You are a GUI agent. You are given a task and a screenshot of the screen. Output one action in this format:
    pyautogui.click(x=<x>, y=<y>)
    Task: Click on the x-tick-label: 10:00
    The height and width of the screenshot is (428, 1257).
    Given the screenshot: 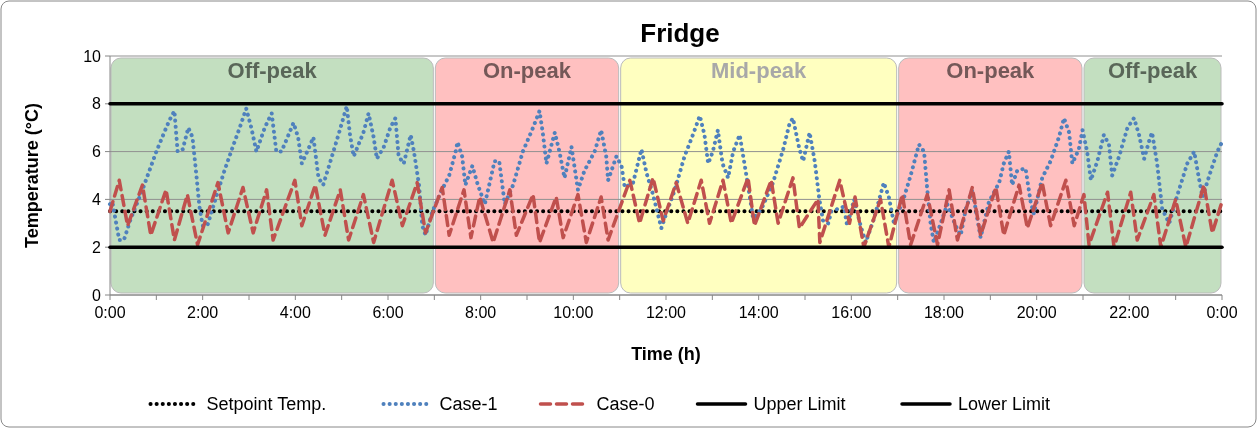 What is the action you would take?
    pyautogui.click(x=573, y=312)
    